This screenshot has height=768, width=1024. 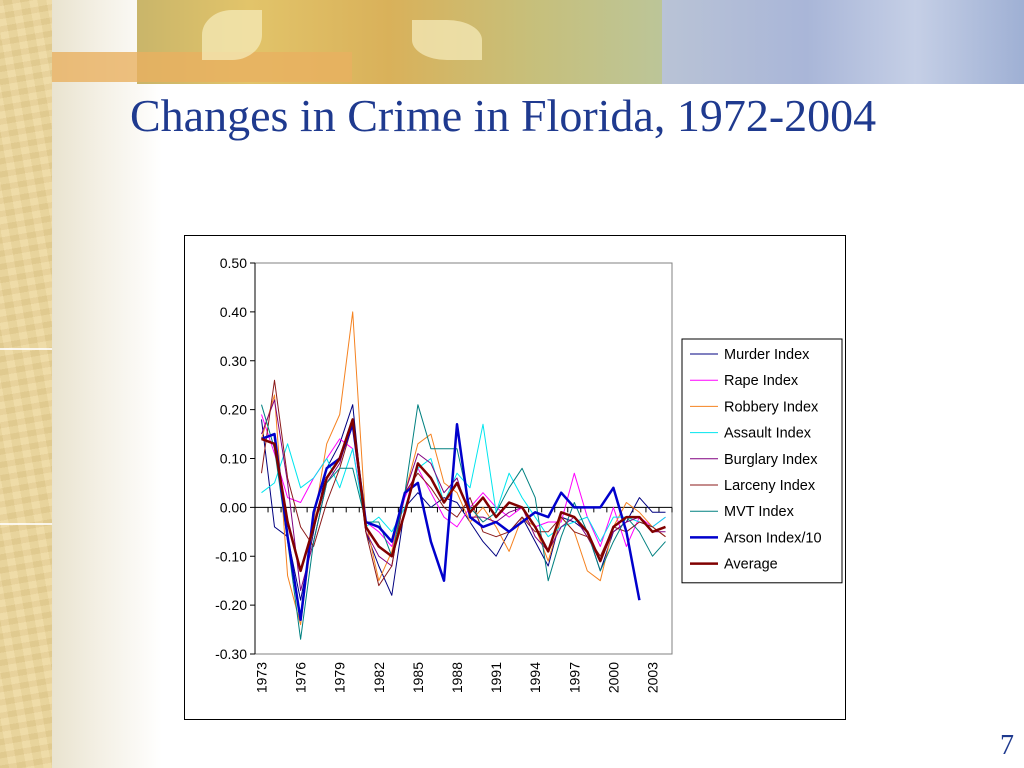 I want to click on y-tick-label: 0.20, so click(x=233, y=410).